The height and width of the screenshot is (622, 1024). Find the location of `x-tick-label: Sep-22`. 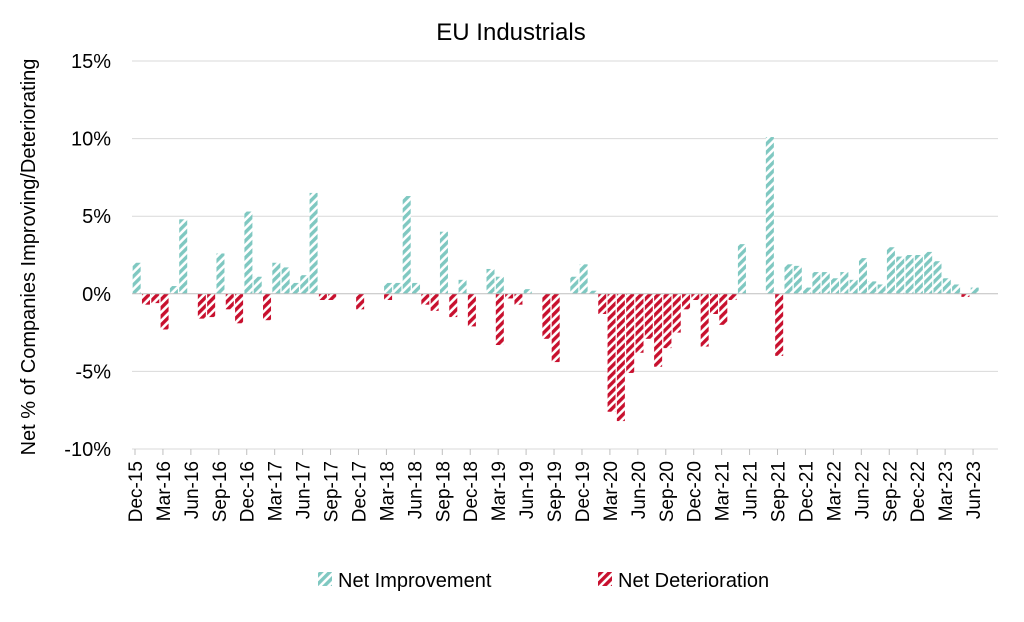

x-tick-label: Sep-22 is located at coordinates (890, 491).